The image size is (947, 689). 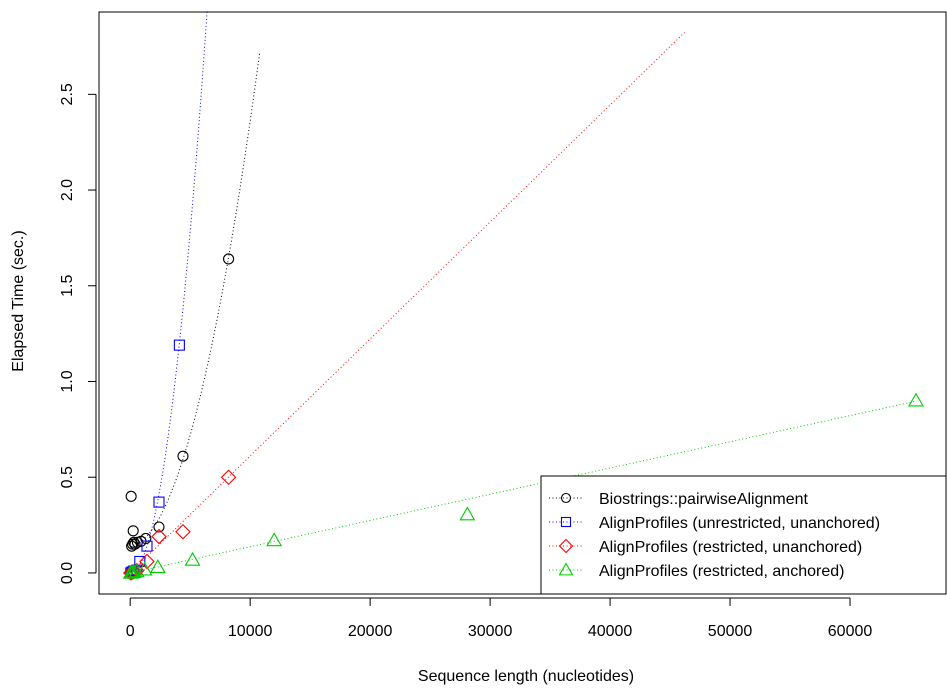 I want to click on legend-label: AlignProfiles (unrestricted, unanchored), so click(x=739, y=523).